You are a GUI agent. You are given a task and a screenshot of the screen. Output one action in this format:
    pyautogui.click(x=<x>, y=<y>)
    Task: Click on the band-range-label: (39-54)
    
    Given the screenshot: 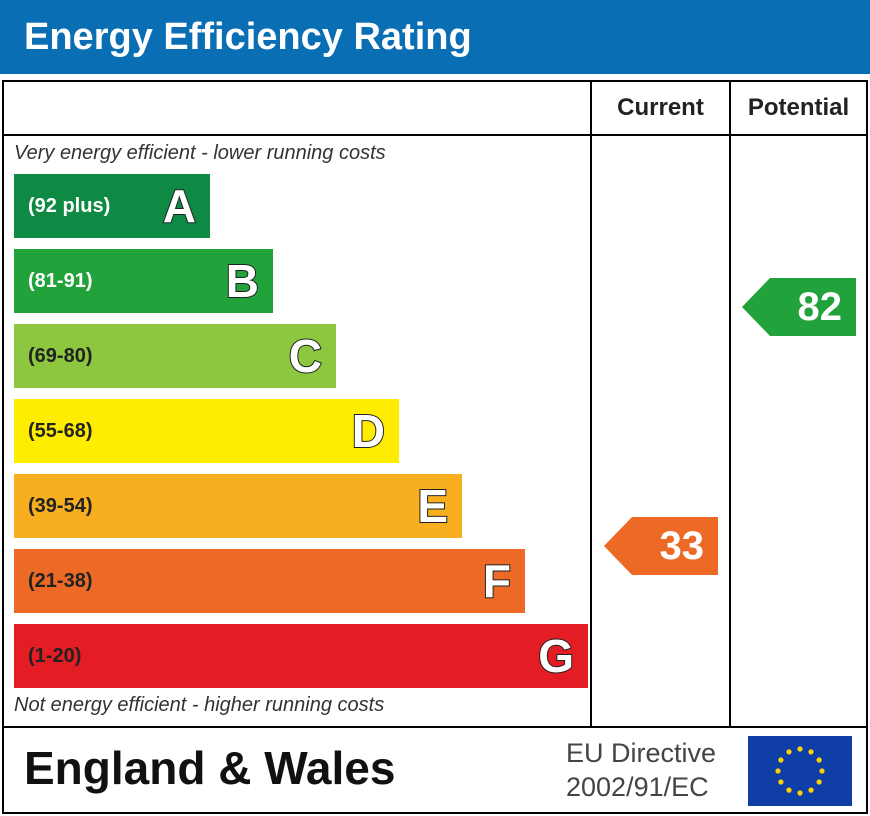 What is the action you would take?
    pyautogui.click(x=60, y=506)
    